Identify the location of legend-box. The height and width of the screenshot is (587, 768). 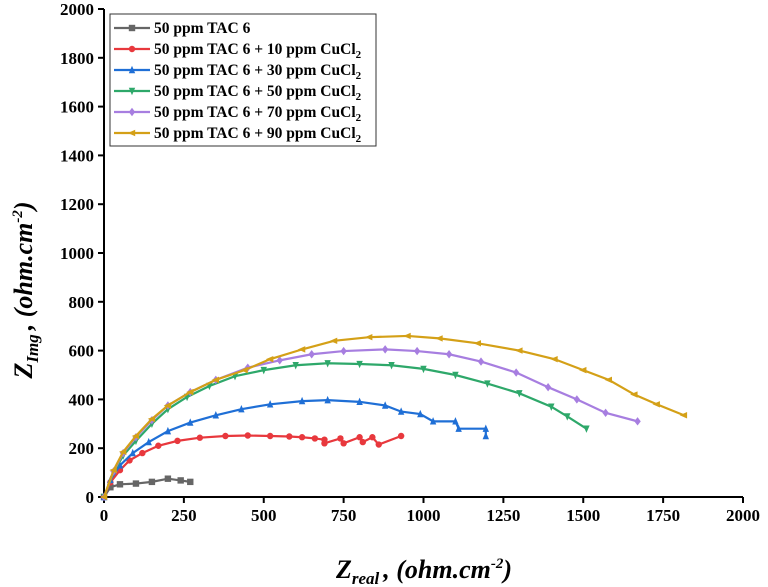
(243, 80).